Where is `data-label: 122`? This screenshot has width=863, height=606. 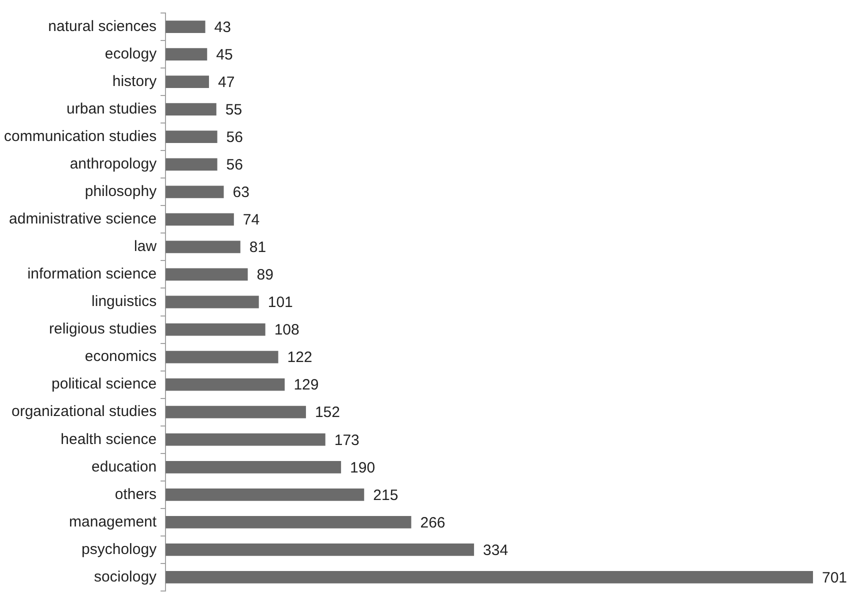 data-label: 122 is located at coordinates (299, 357).